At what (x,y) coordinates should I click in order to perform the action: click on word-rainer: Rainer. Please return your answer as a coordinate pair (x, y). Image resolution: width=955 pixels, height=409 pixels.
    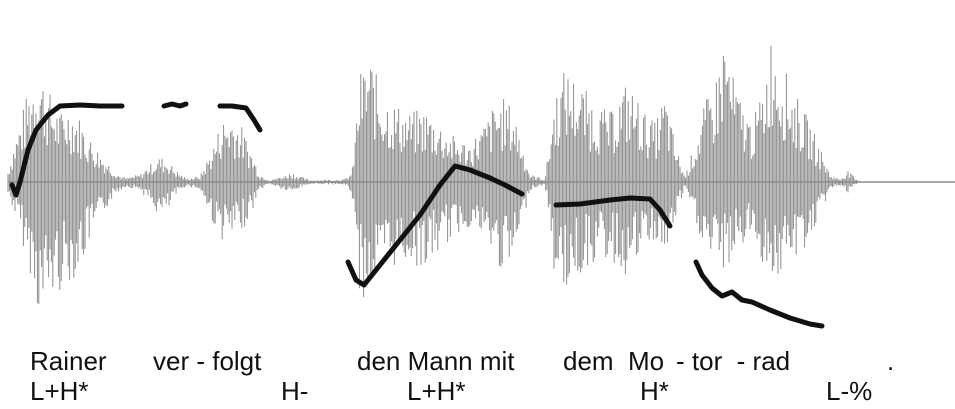
    Looking at the image, I should click on (68, 361).